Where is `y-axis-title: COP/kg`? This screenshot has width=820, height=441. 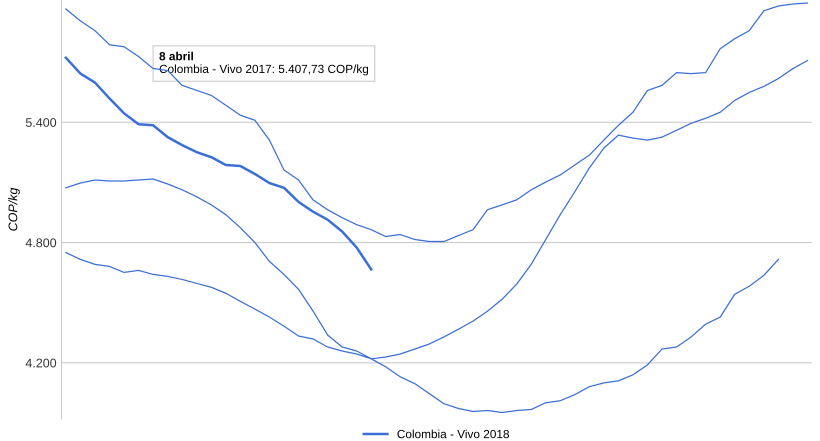
y-axis-title: COP/kg is located at coordinates (14, 209).